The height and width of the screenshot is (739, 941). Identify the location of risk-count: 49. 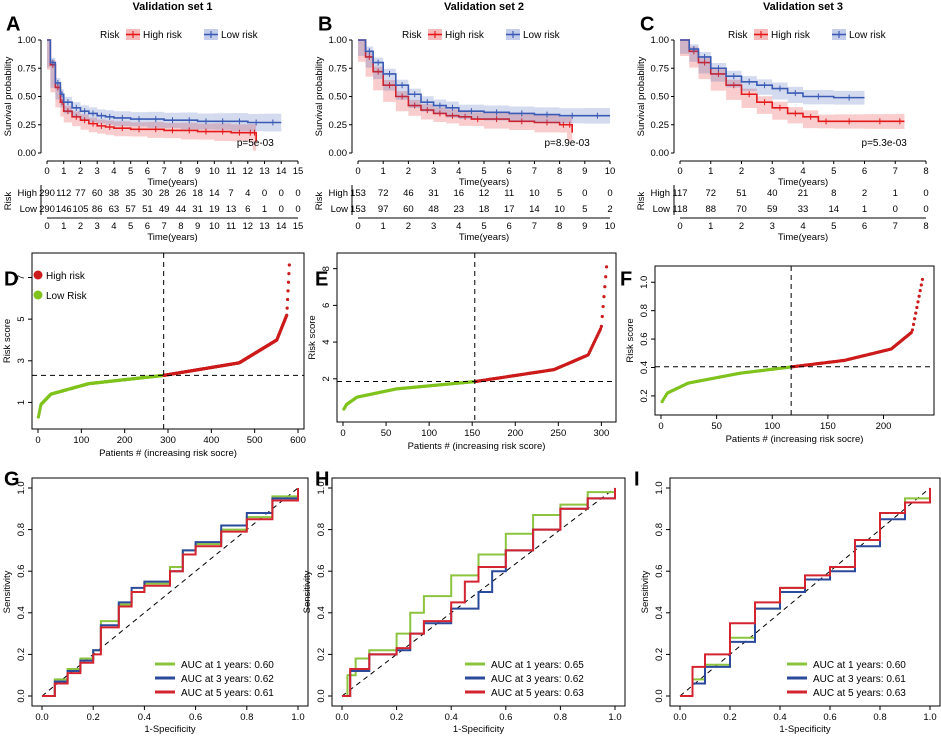
(164, 209).